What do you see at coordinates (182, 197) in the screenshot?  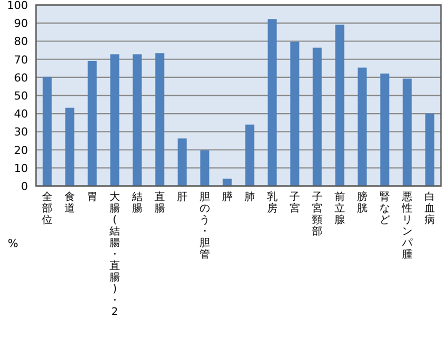 I see `x-tick-label: 肝` at bounding box center [182, 197].